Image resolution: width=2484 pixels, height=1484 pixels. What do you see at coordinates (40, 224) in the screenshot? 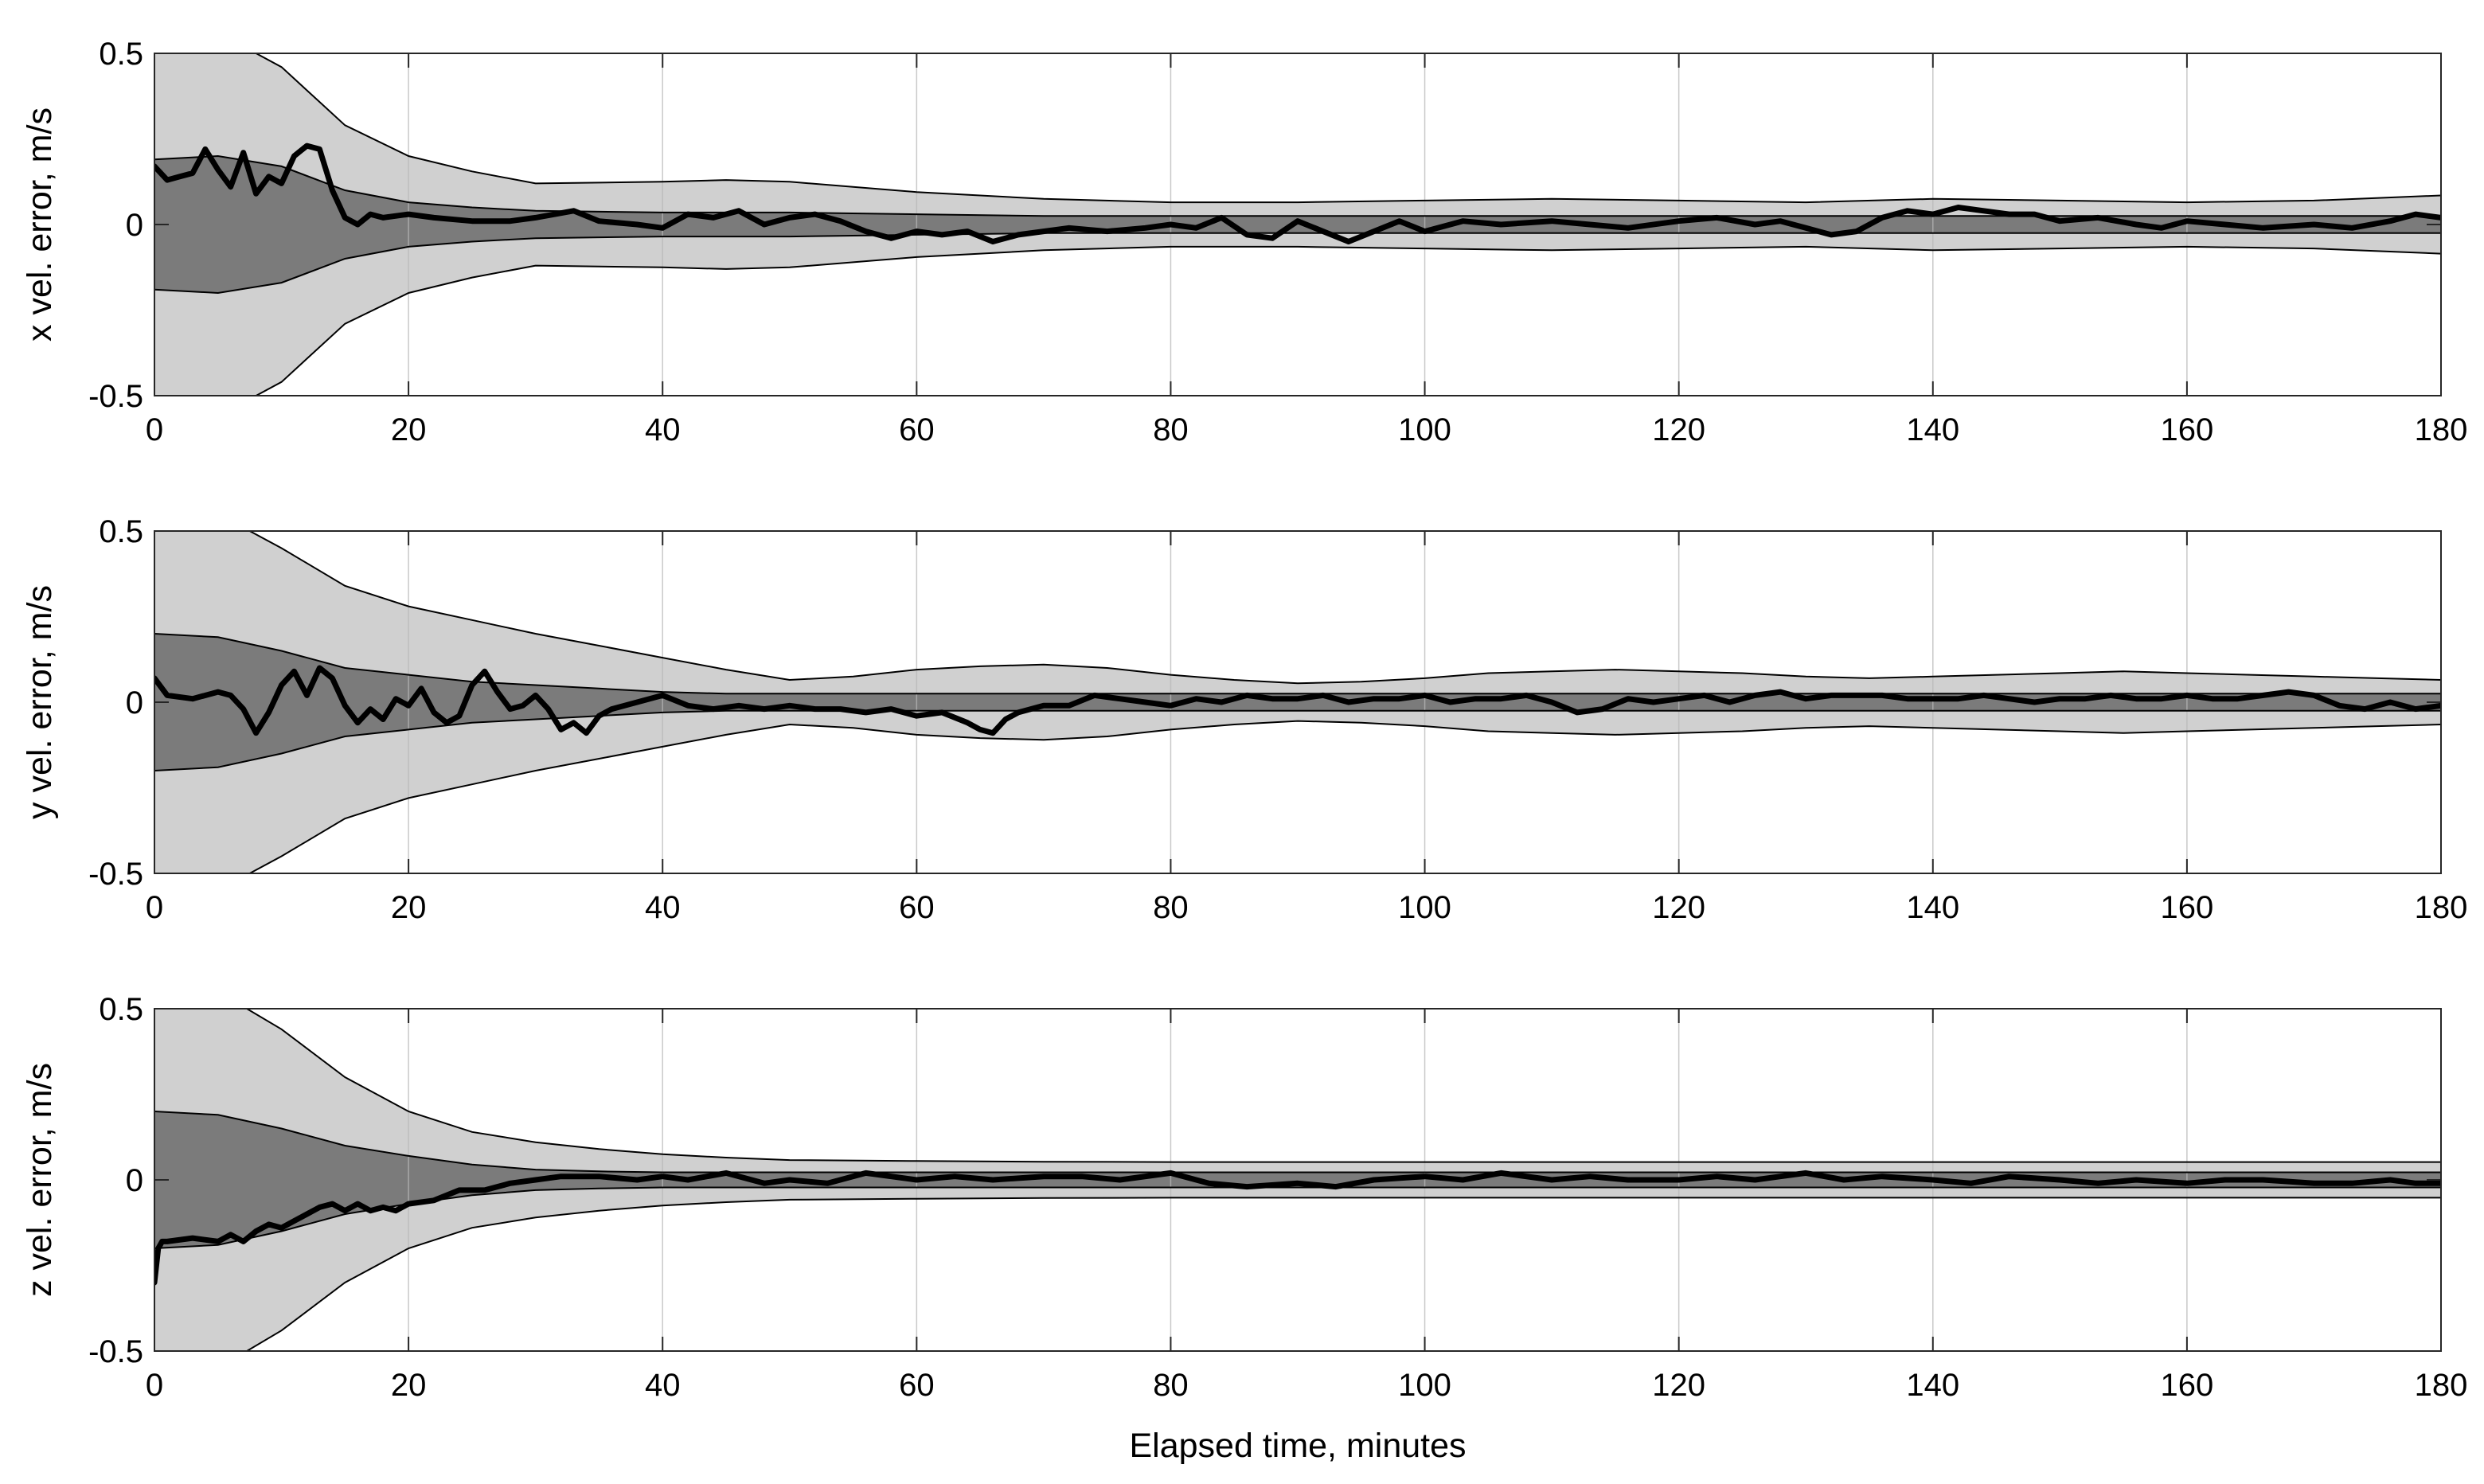
I see `y-axis-label: x vel. error, m/s` at bounding box center [40, 224].